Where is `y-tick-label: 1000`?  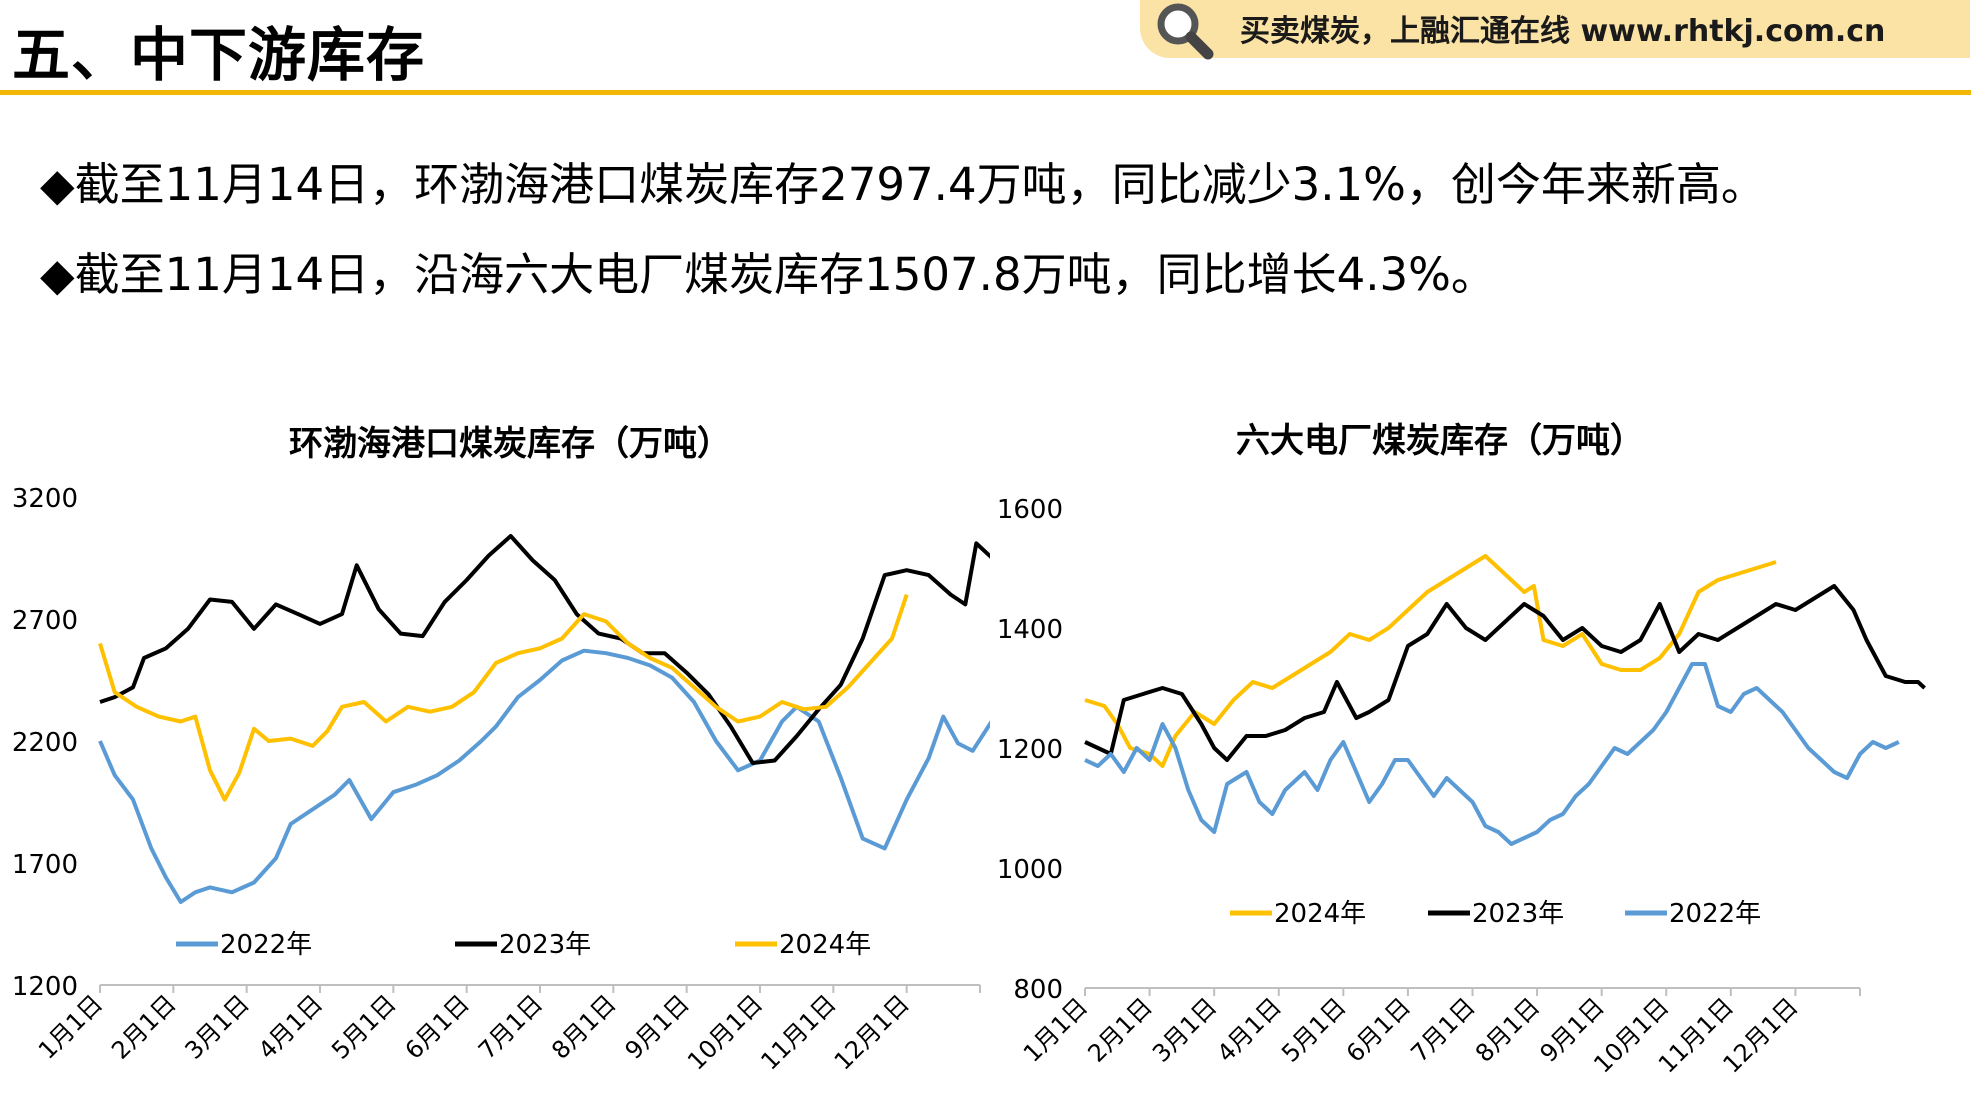
y-tick-label: 1000 is located at coordinates (1030, 870).